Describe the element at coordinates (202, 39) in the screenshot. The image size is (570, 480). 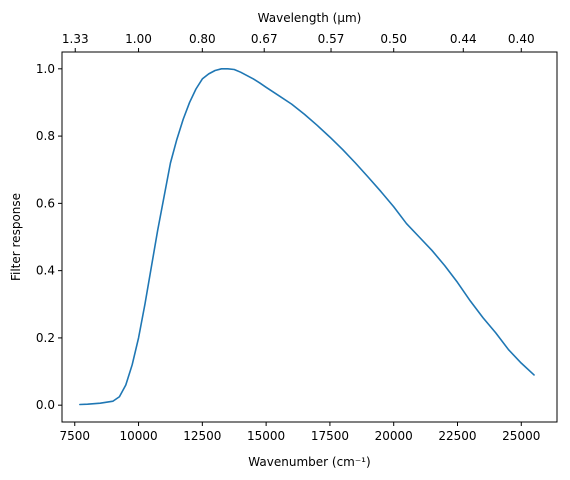
I see `top-x-tick-label: 0.80` at that location.